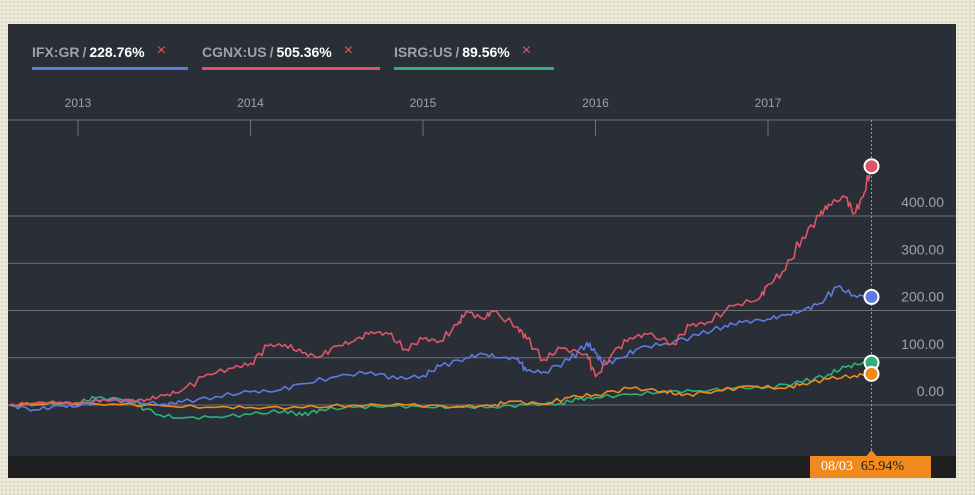 The width and height of the screenshot is (975, 495). What do you see at coordinates (486, 52) in the screenshot?
I see `legend-series-value: 89.56%` at bounding box center [486, 52].